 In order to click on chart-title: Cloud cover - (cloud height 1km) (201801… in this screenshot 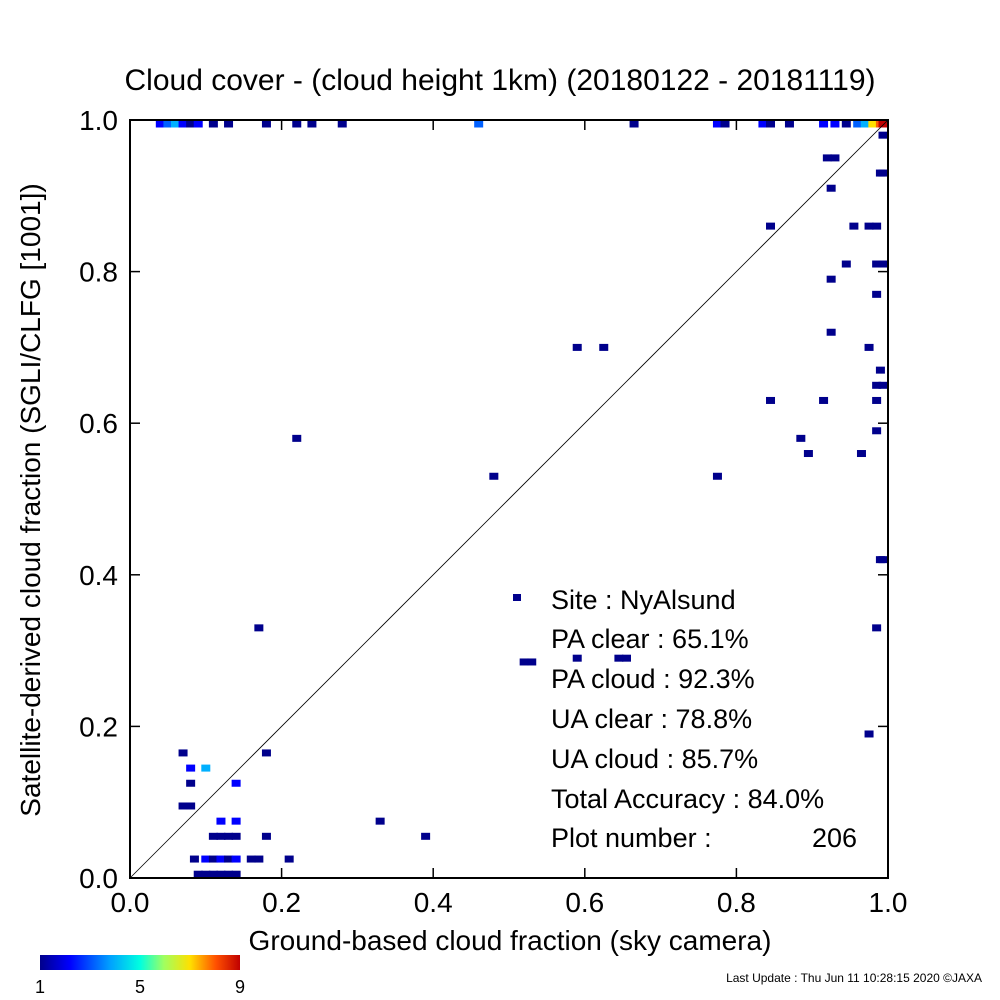, I will do `click(500, 80)`.